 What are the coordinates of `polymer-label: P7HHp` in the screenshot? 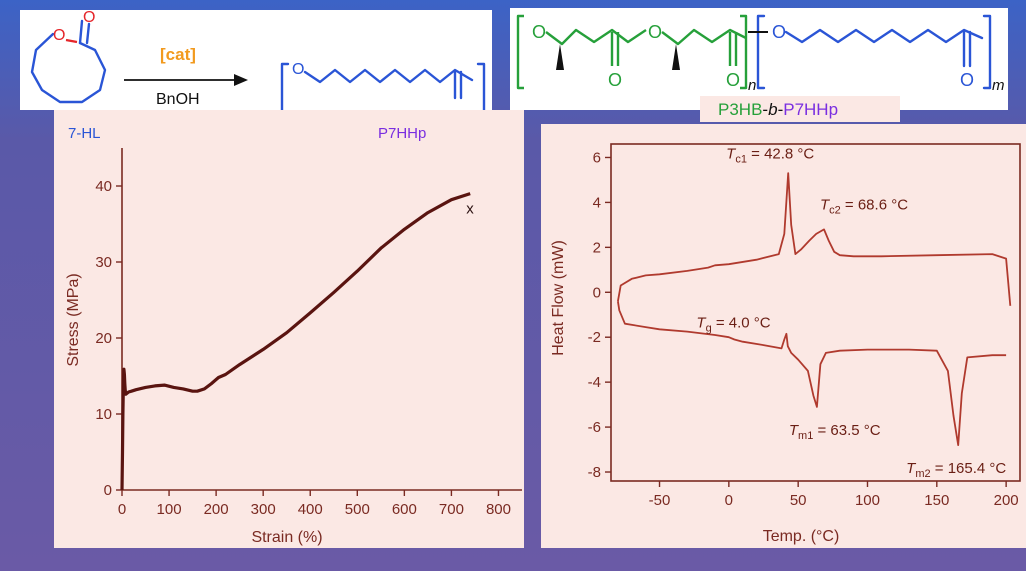 It's located at (402, 133).